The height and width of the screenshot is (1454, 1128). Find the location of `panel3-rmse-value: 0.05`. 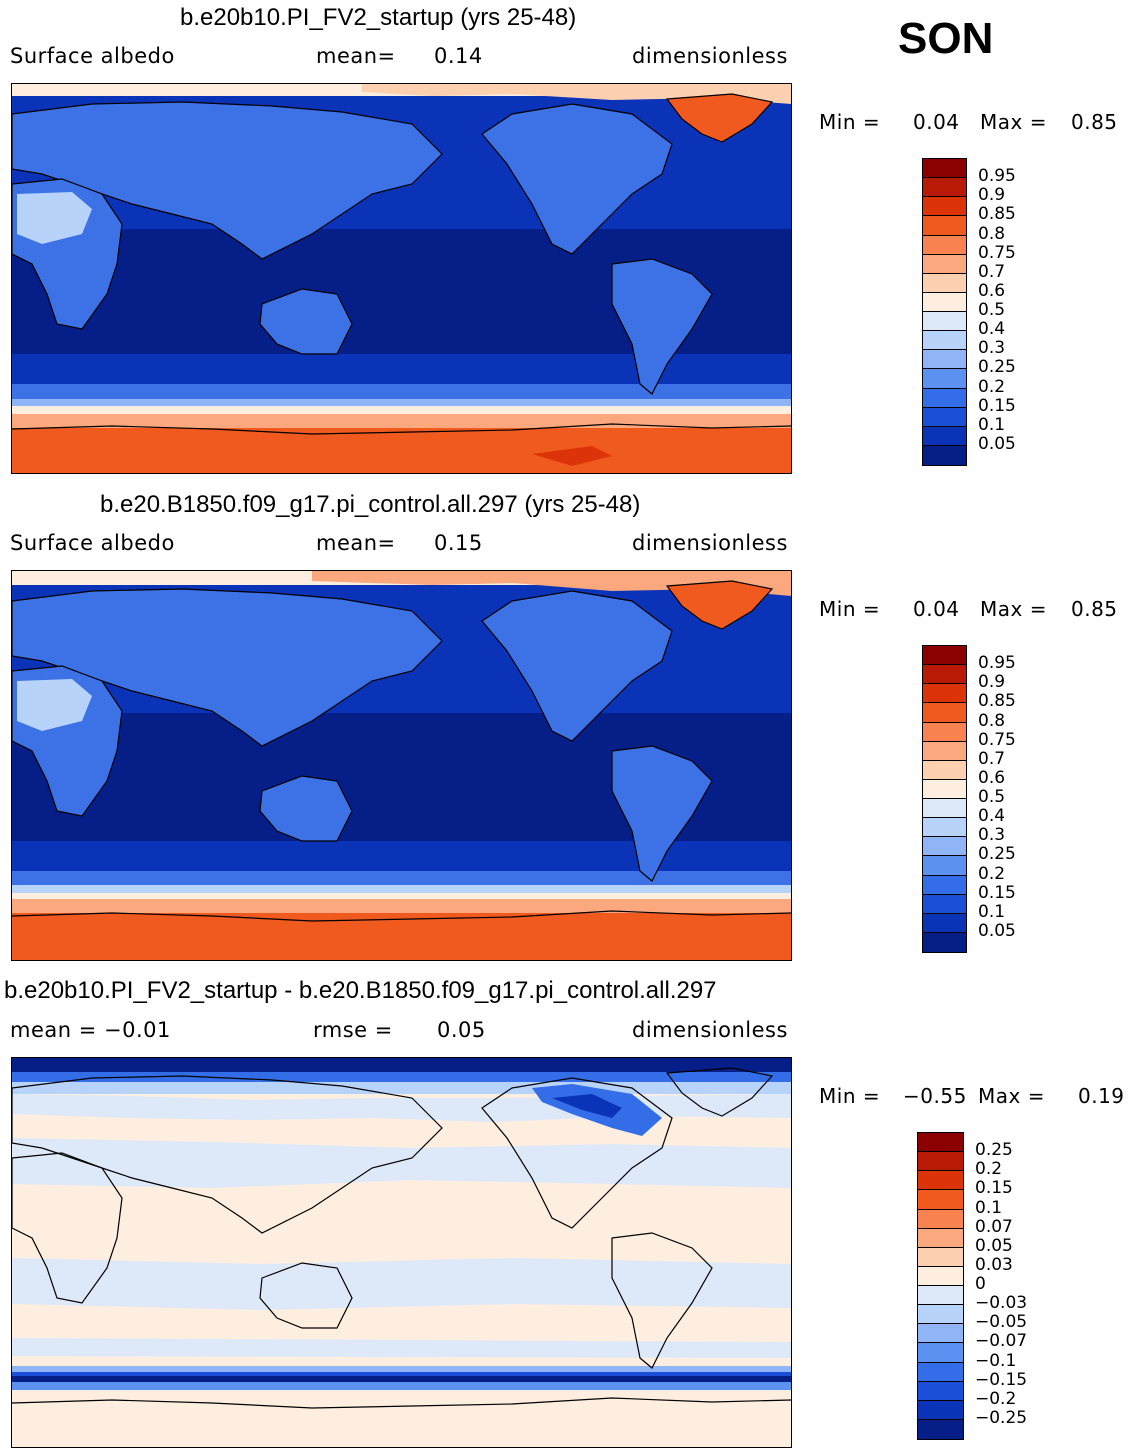

panel3-rmse-value: 0.05 is located at coordinates (461, 1030).